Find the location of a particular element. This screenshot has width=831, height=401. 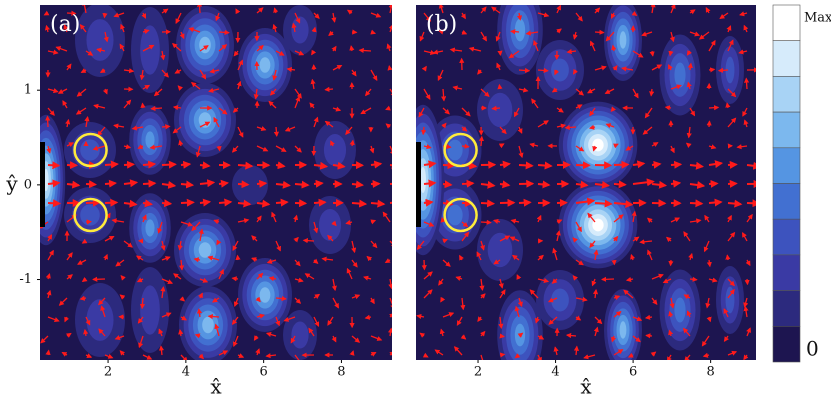

colorbar-level is located at coordinates (786, 165).